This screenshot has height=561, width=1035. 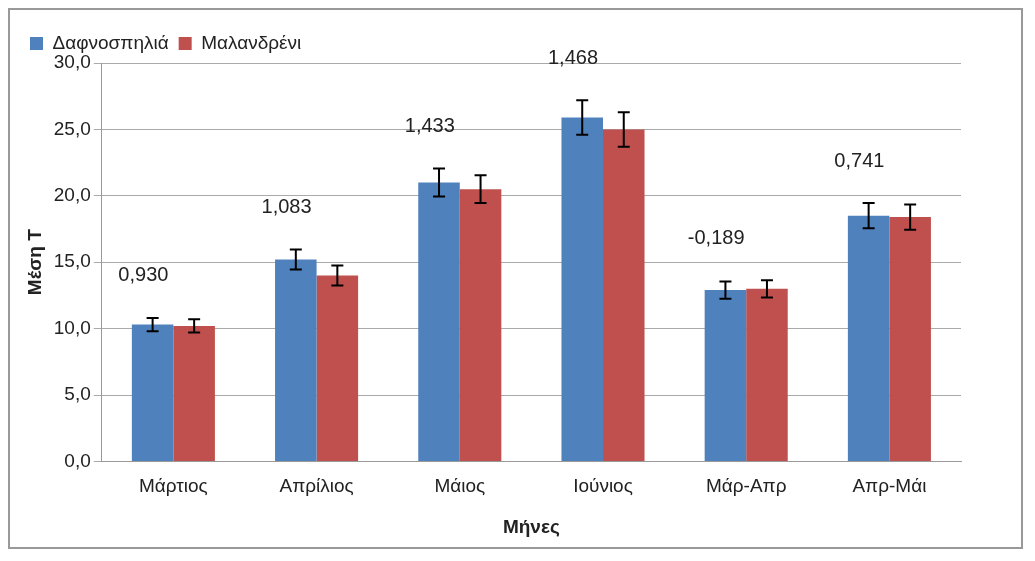 What do you see at coordinates (143, 274) in the screenshot?
I see `annotation: 0,930` at bounding box center [143, 274].